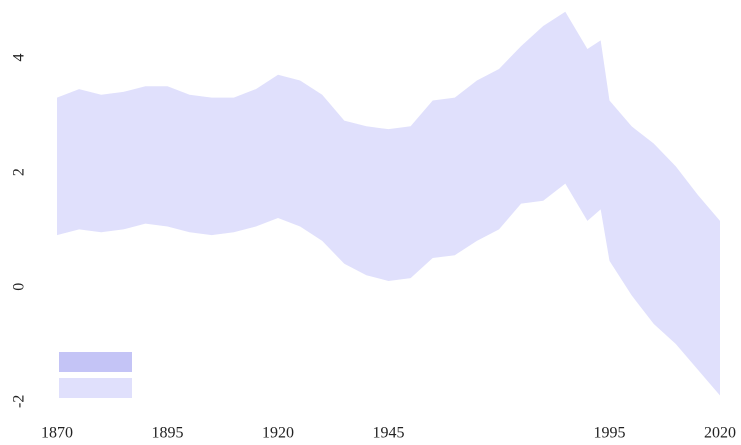 The height and width of the screenshot is (445, 741). I want to click on x-tick-label: 1895, so click(168, 433).